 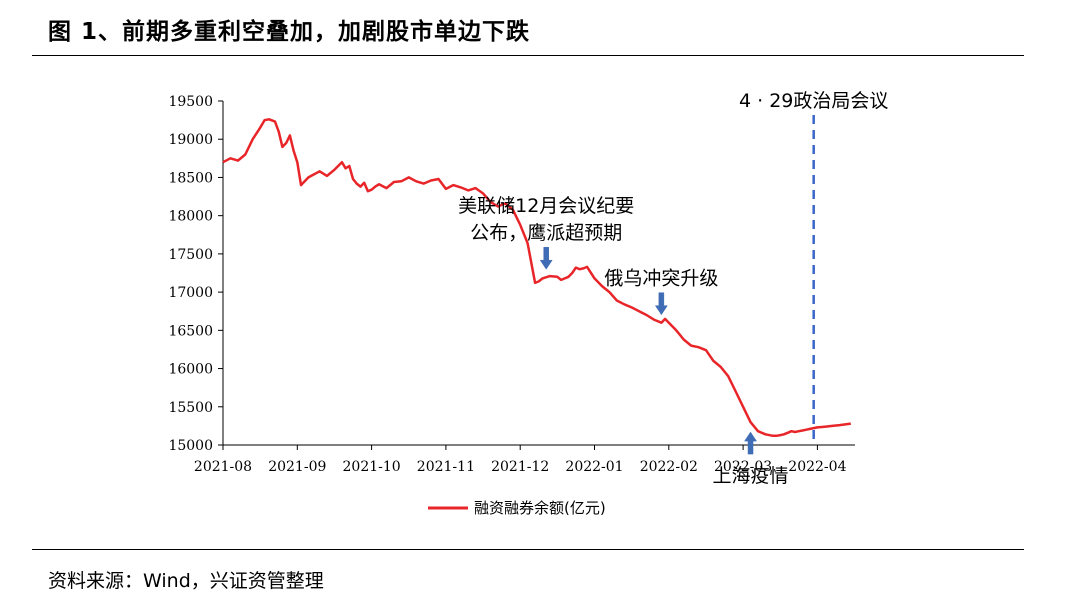 I want to click on x-tick-label: 2021-08, so click(x=223, y=467).